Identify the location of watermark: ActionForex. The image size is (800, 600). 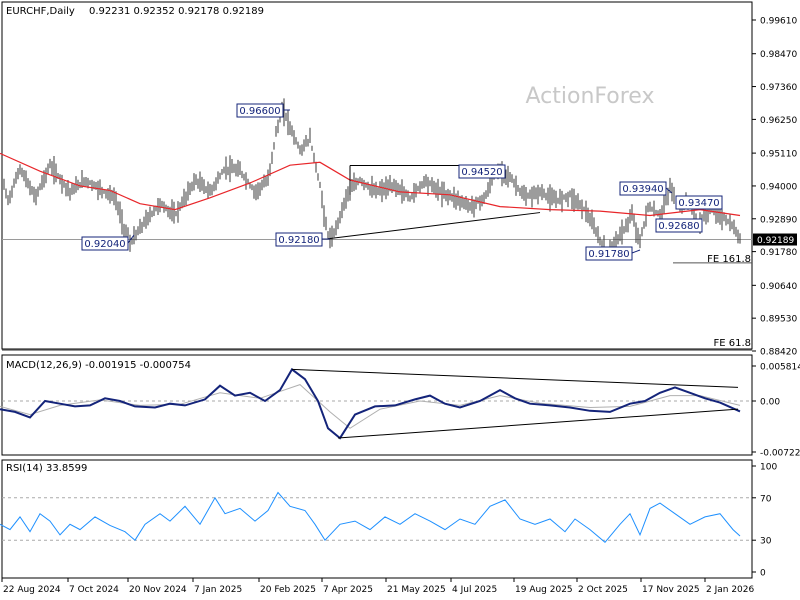
(590, 96).